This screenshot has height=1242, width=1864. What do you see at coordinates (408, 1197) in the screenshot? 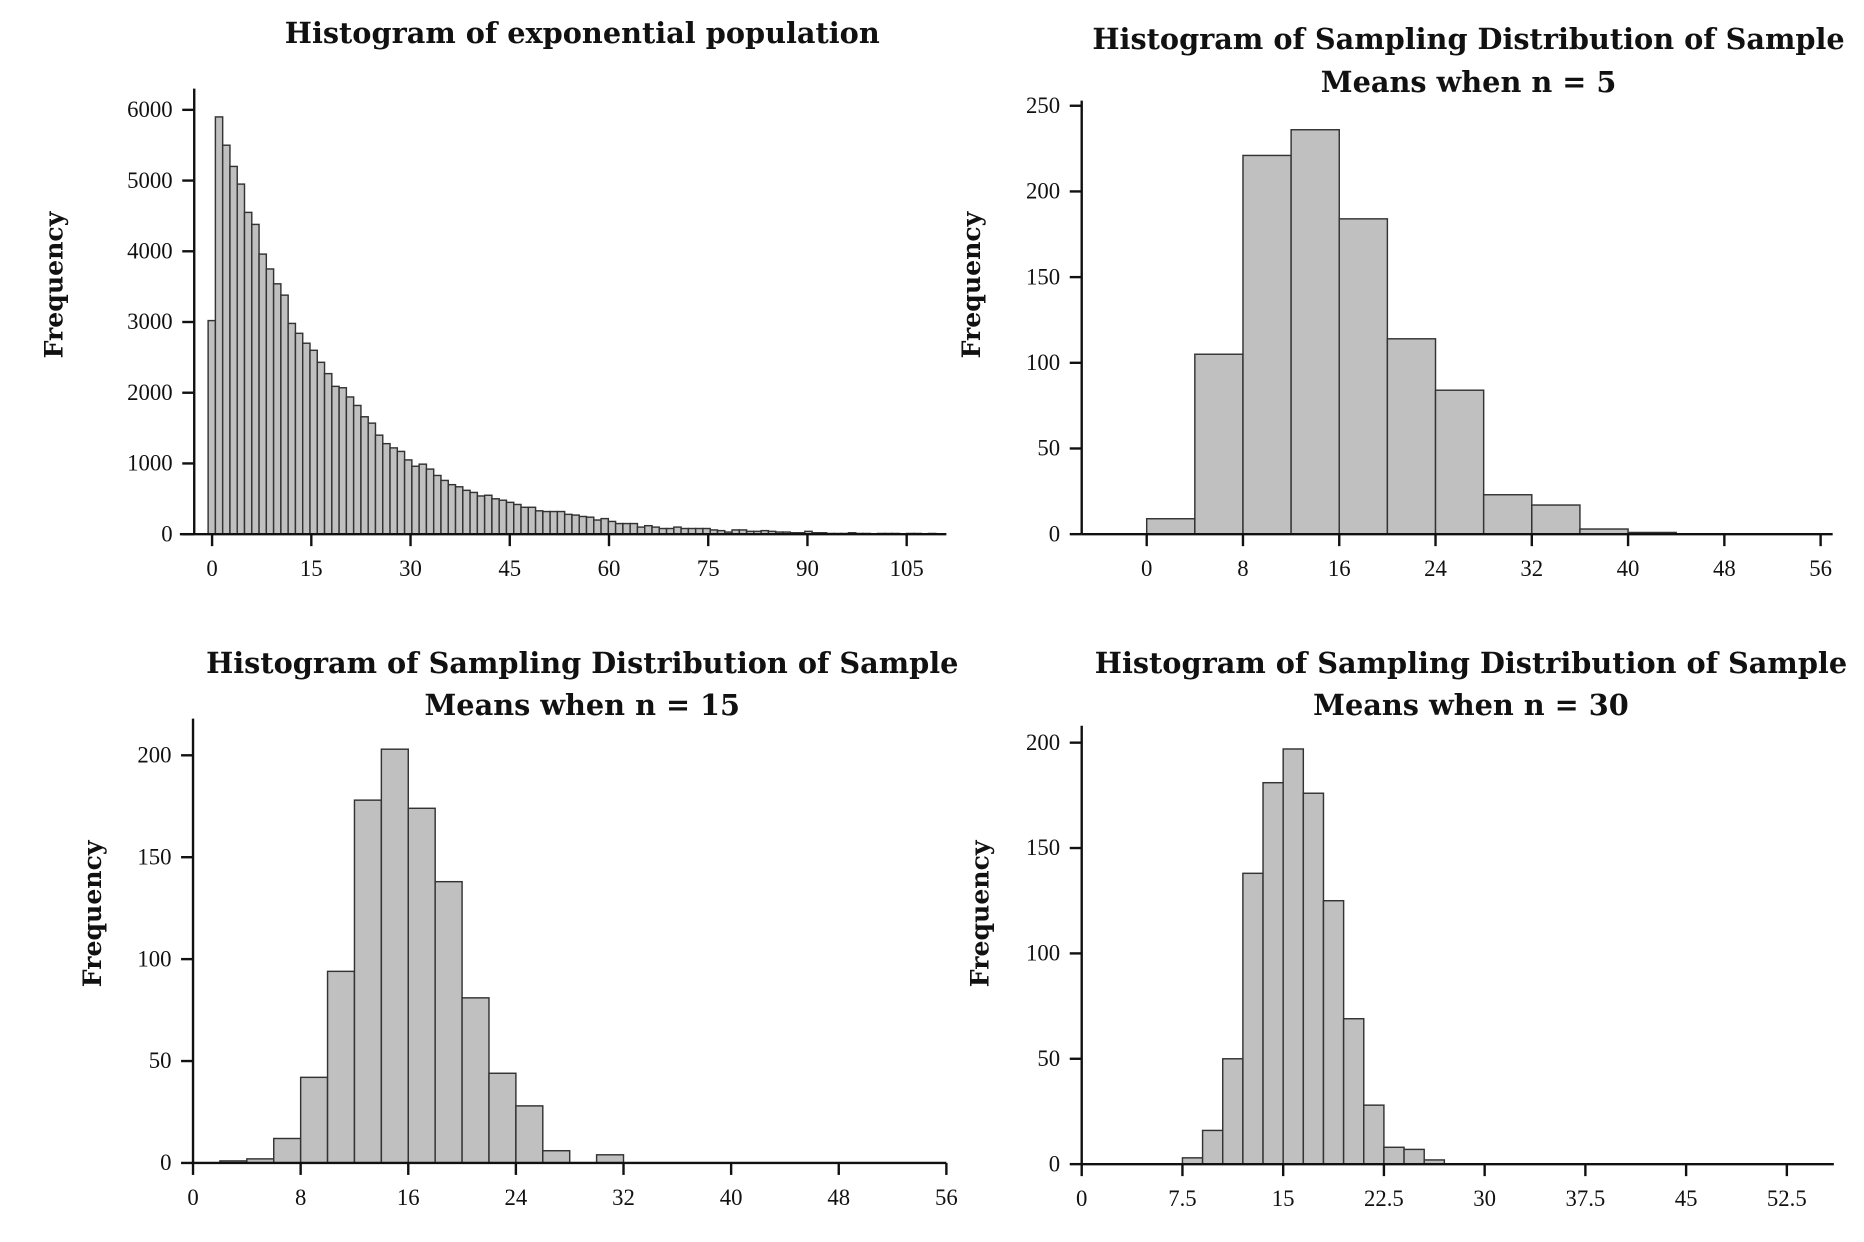
I see `x-tick-label: 16` at bounding box center [408, 1197].